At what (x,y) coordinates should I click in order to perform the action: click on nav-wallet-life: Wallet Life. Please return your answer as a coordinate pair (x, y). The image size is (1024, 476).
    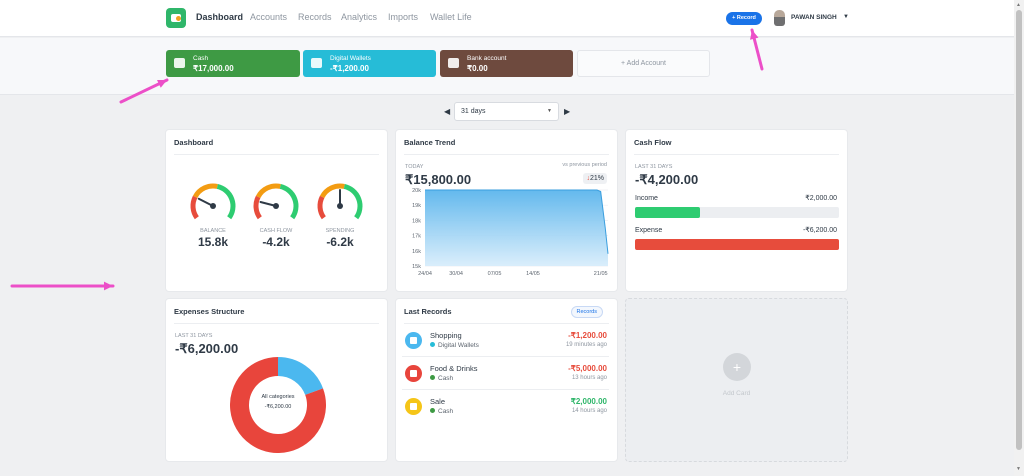
    Looking at the image, I should click on (451, 17).